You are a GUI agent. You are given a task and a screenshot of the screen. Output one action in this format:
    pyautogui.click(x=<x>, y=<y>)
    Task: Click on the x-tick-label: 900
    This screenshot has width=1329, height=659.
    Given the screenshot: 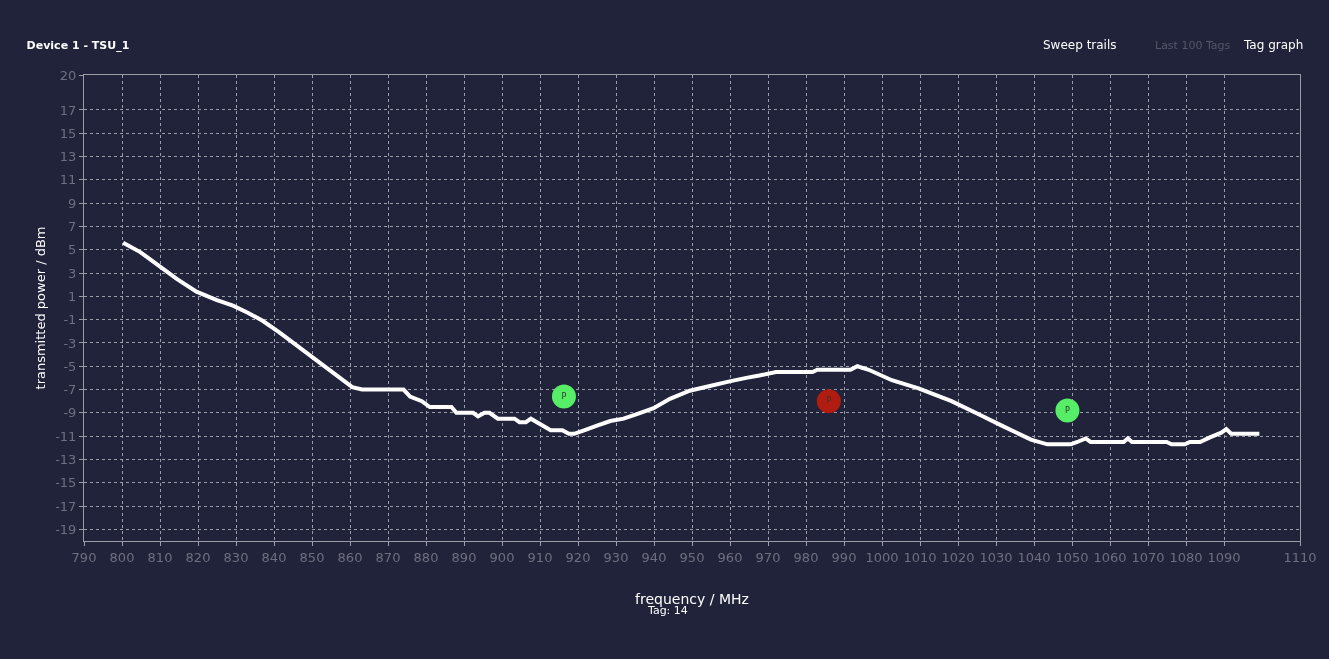 What is the action you would take?
    pyautogui.click(x=502, y=557)
    